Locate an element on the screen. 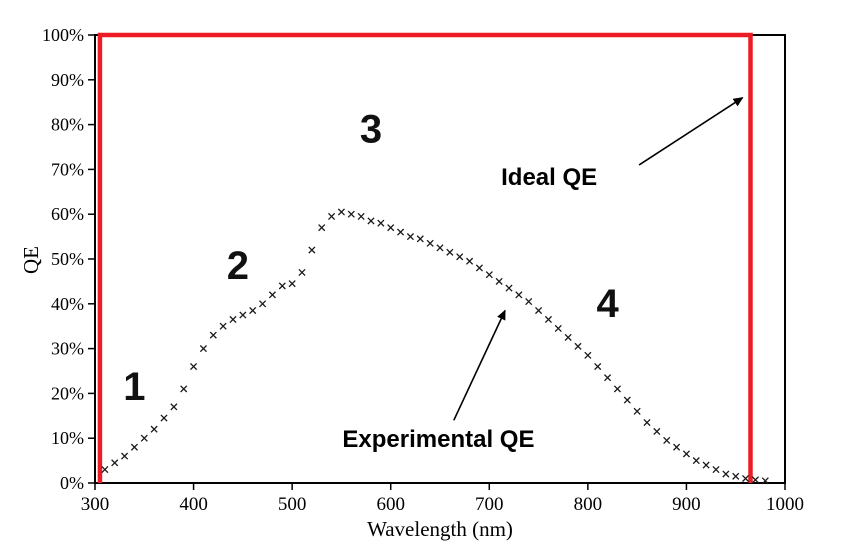 Image resolution: width=860 pixels, height=552 pixels. y-axis-tick-label: 0% is located at coordinates (72, 483).